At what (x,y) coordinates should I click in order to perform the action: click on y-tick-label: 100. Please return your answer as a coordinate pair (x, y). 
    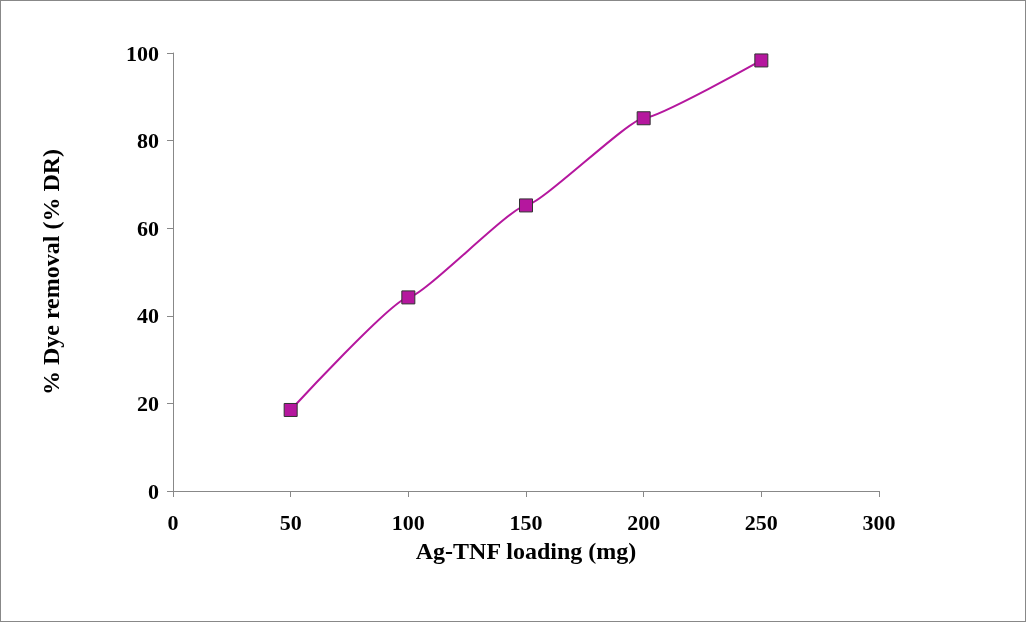
    Looking at the image, I should click on (142, 53).